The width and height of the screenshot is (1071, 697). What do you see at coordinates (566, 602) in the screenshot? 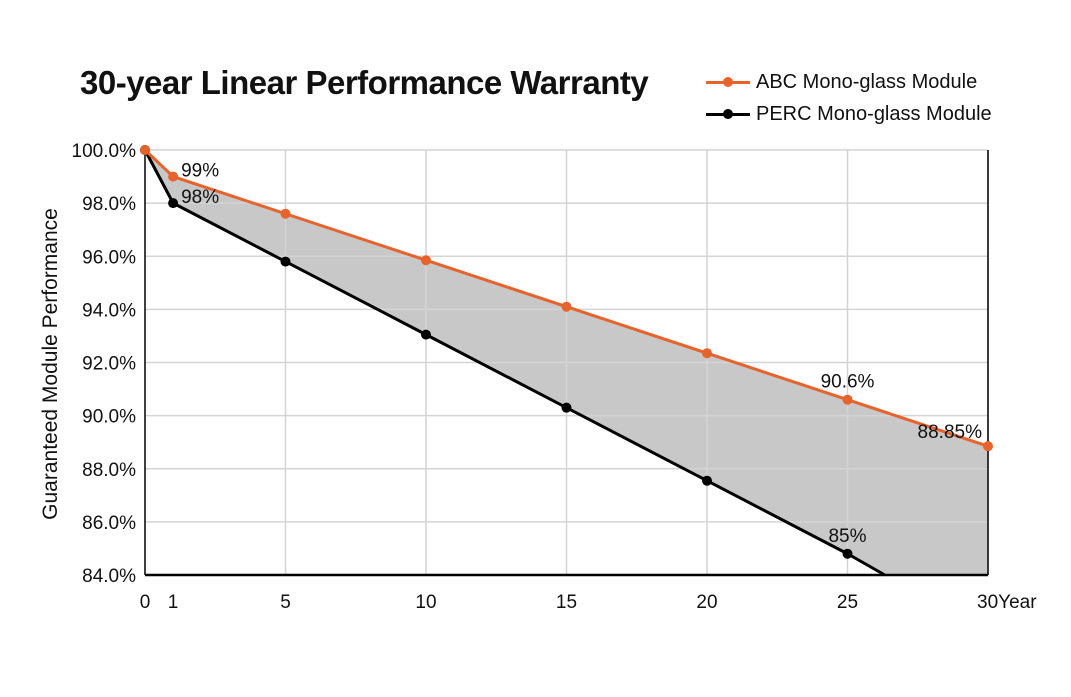
I see `x-tick-label: 15` at bounding box center [566, 602].